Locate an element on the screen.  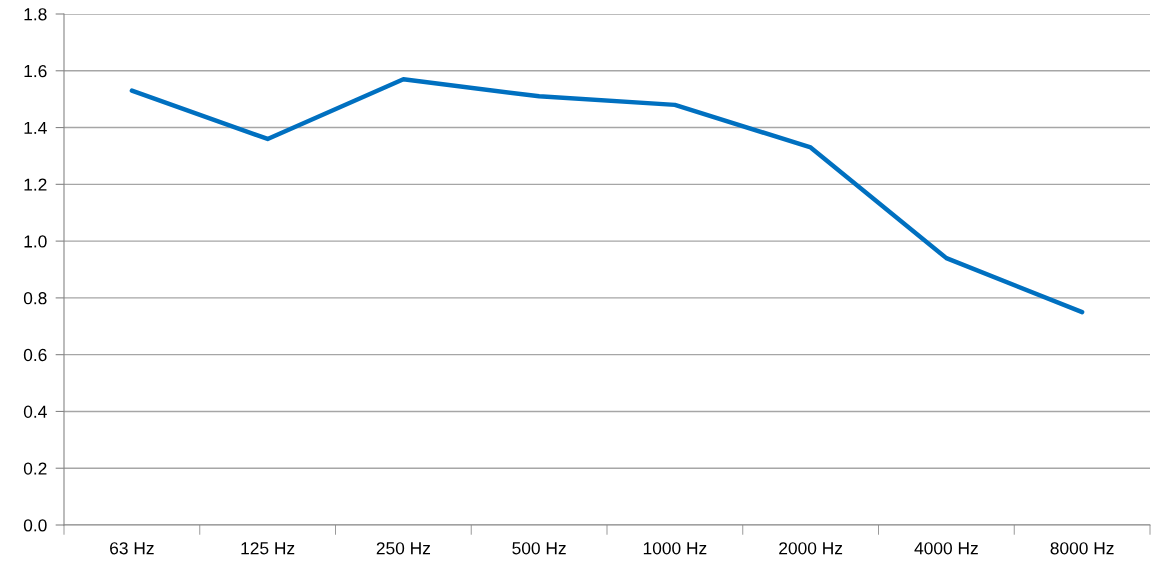
y-tick-label: 1.2 is located at coordinates (35, 184).